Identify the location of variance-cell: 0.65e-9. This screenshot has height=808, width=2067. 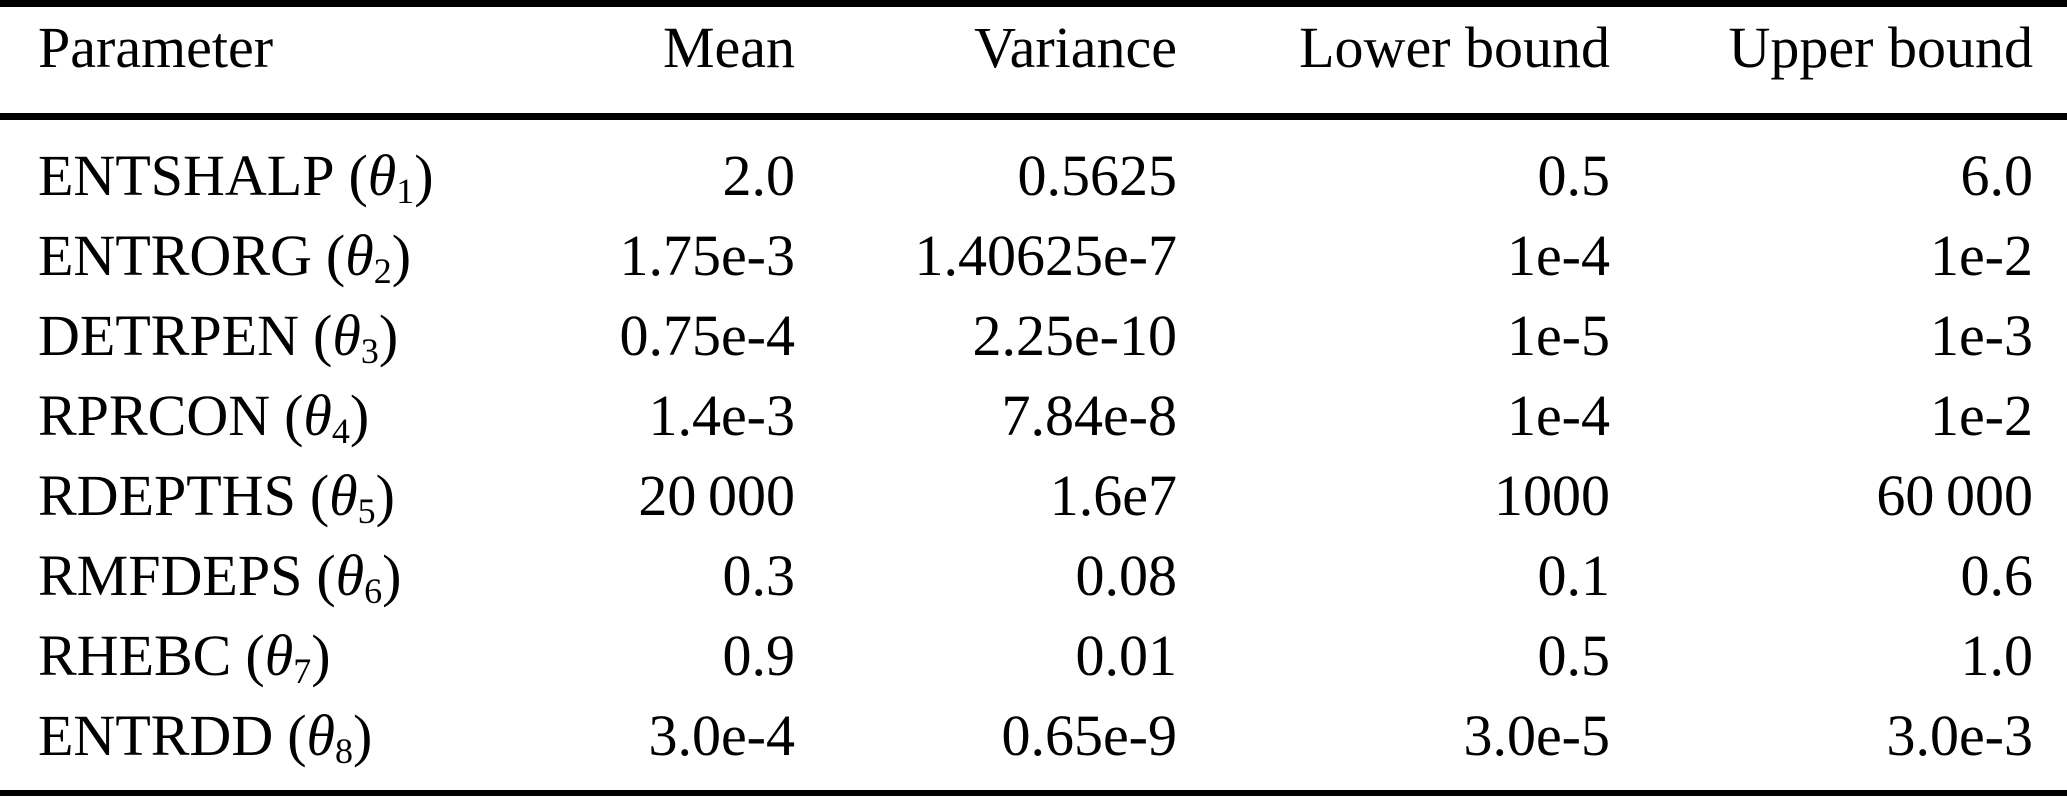
(1089, 735).